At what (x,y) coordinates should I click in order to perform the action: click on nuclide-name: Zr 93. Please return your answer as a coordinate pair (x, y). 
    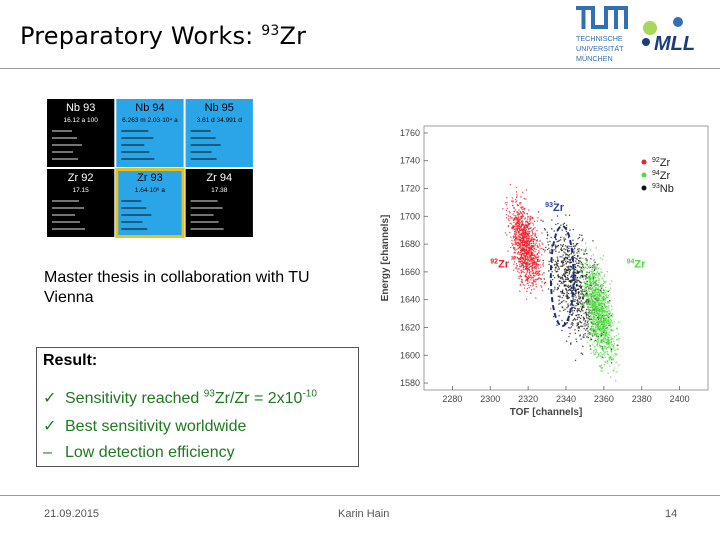
    Looking at the image, I should click on (150, 178).